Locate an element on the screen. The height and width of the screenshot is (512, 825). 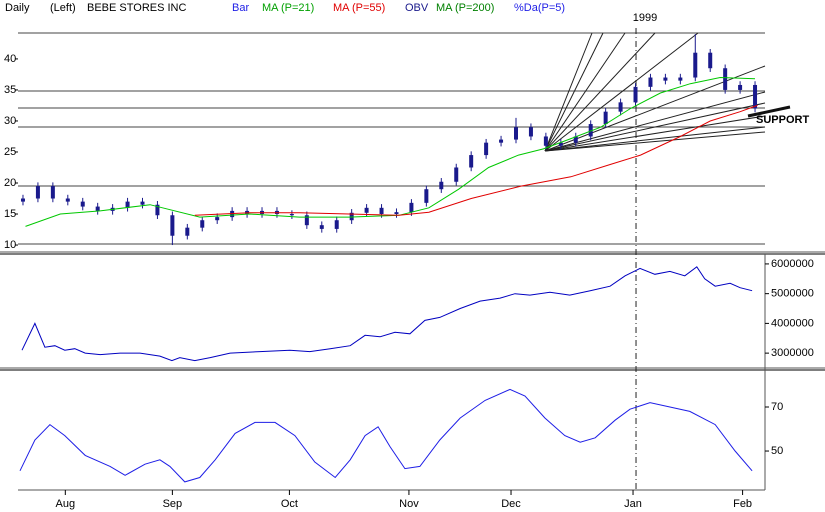
y-tick-label: 5000000 is located at coordinates (792, 294).